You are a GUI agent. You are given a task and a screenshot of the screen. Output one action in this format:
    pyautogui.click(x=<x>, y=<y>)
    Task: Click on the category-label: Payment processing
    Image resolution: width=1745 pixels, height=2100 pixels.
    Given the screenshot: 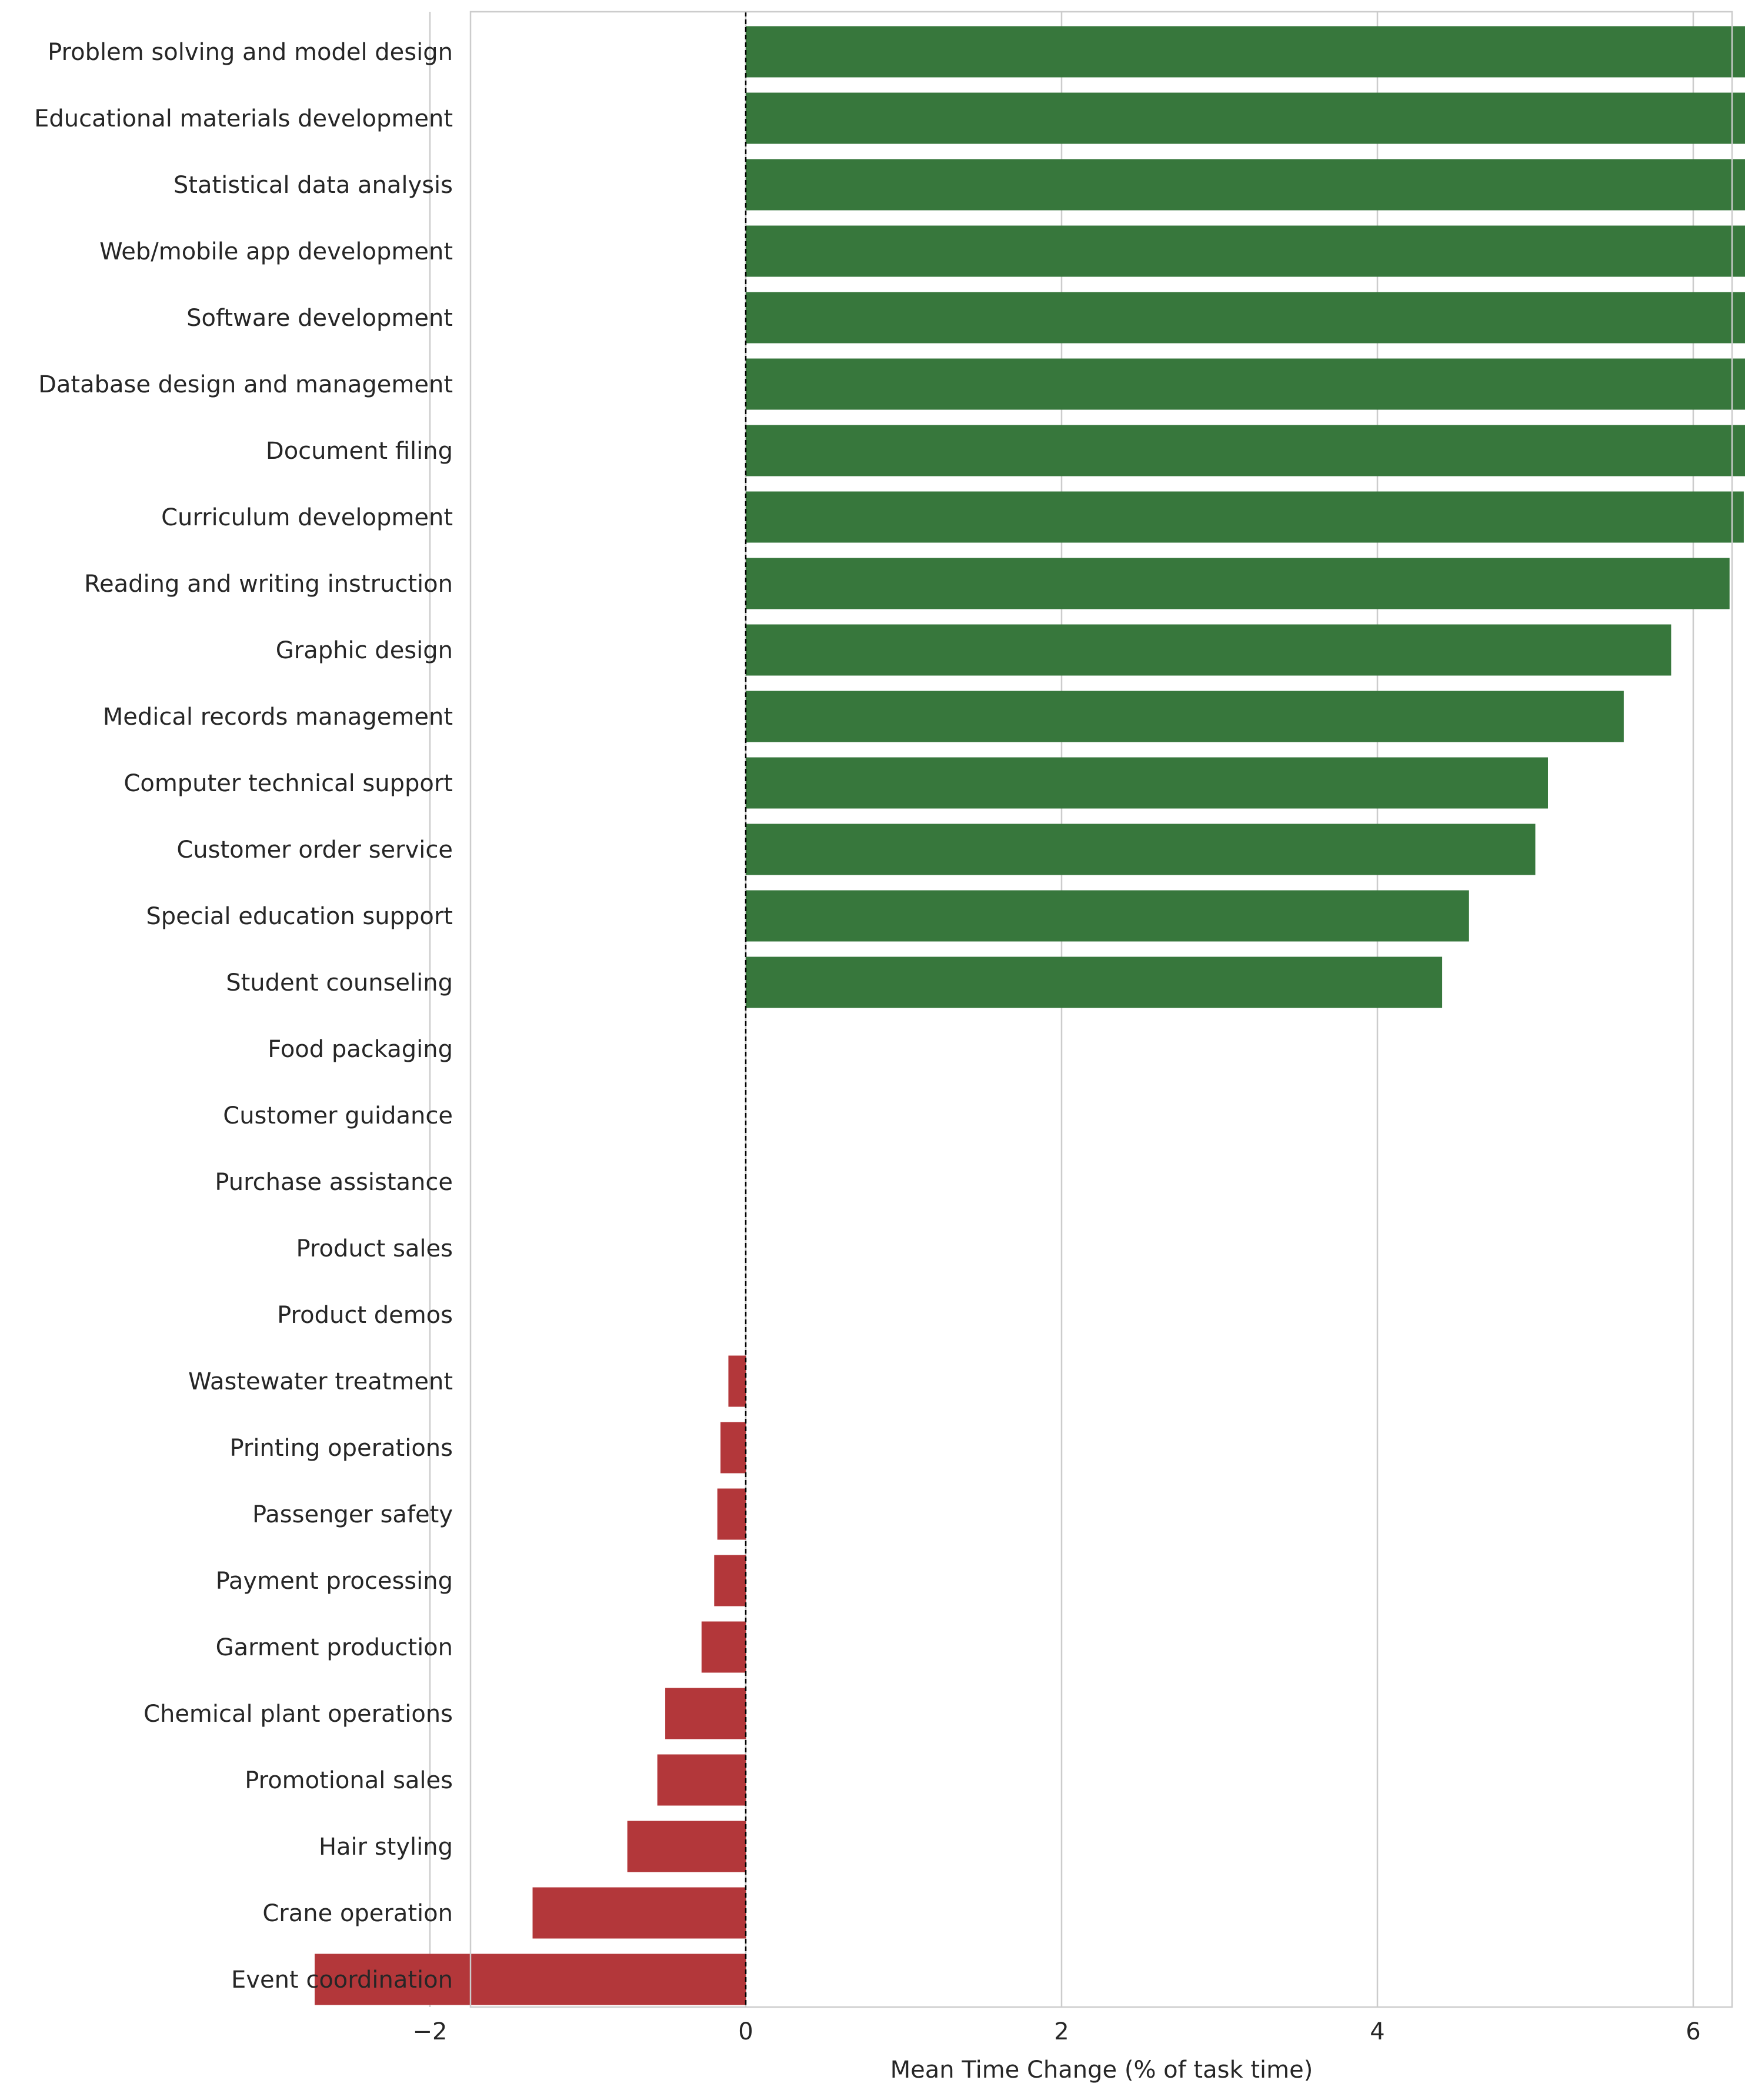 What is the action you would take?
    pyautogui.click(x=334, y=1581)
    